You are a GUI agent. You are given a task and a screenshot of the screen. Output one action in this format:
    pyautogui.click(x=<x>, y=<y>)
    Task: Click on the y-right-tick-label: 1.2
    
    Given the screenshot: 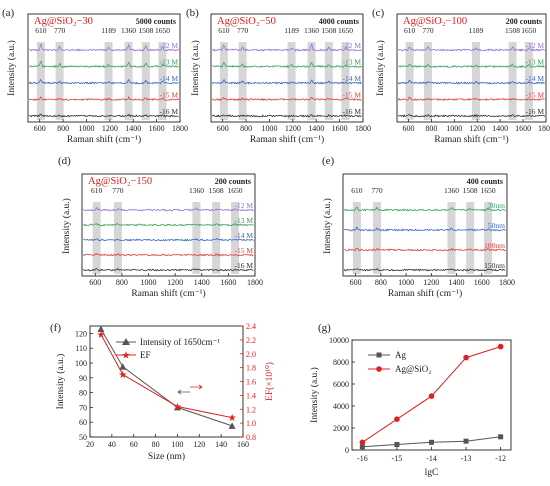 What is the action you would take?
    pyautogui.click(x=251, y=409)
    